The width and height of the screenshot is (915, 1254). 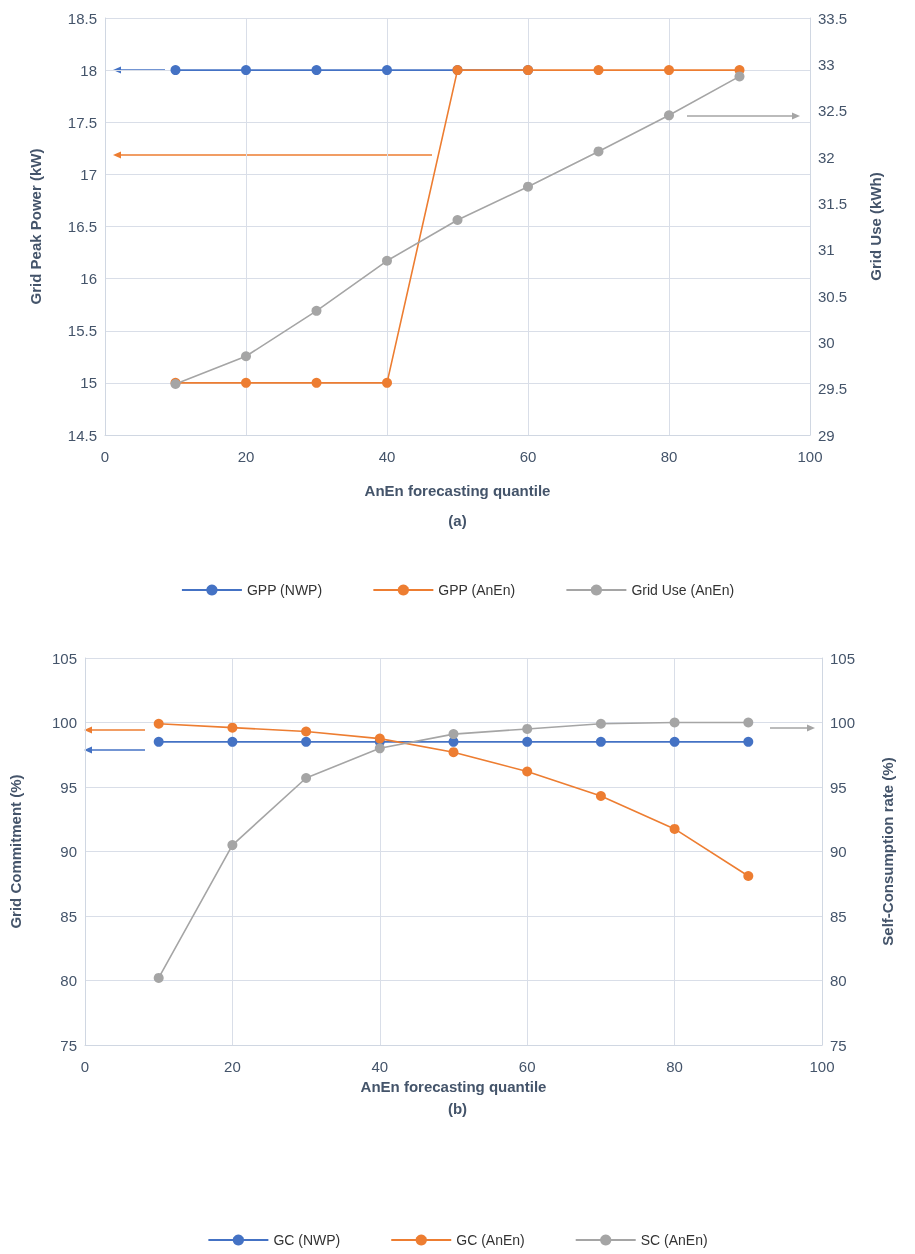 What do you see at coordinates (477, 590) in the screenshot?
I see `legend-label: GPP (AnEn)` at bounding box center [477, 590].